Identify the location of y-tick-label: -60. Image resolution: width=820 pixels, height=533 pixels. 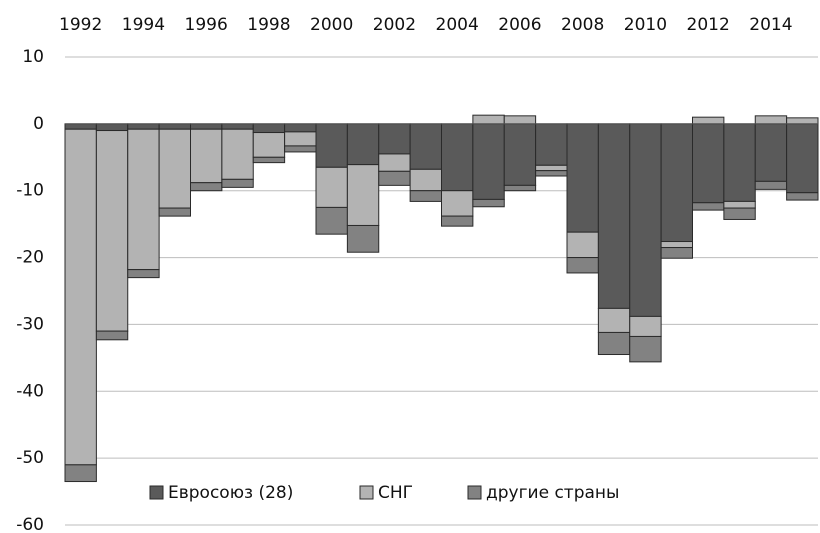
(30, 524).